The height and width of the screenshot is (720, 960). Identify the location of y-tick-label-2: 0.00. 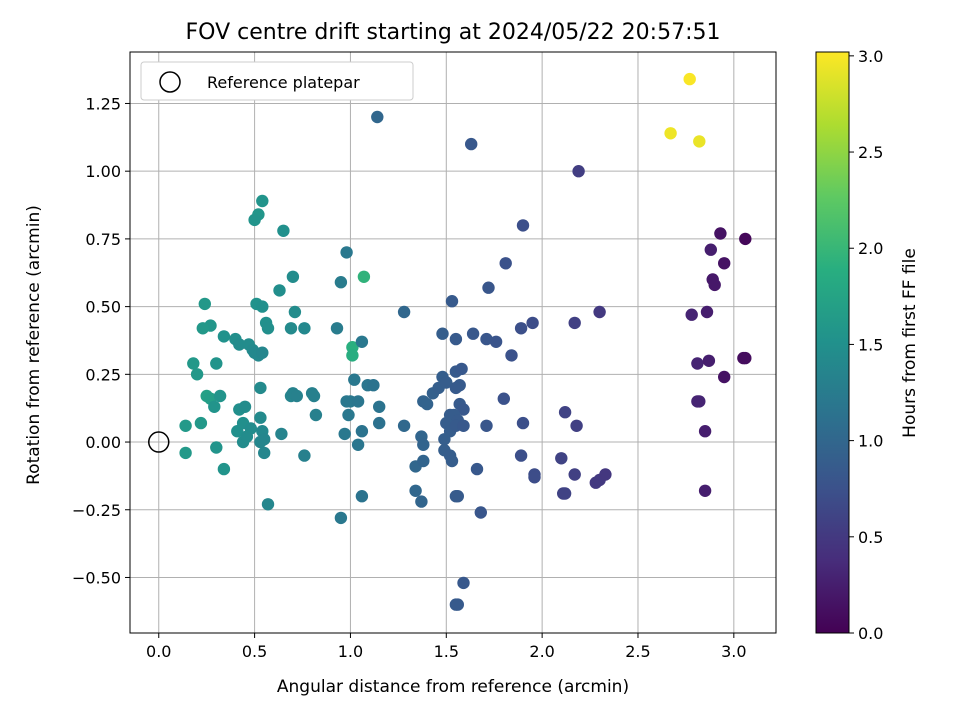
(103, 442).